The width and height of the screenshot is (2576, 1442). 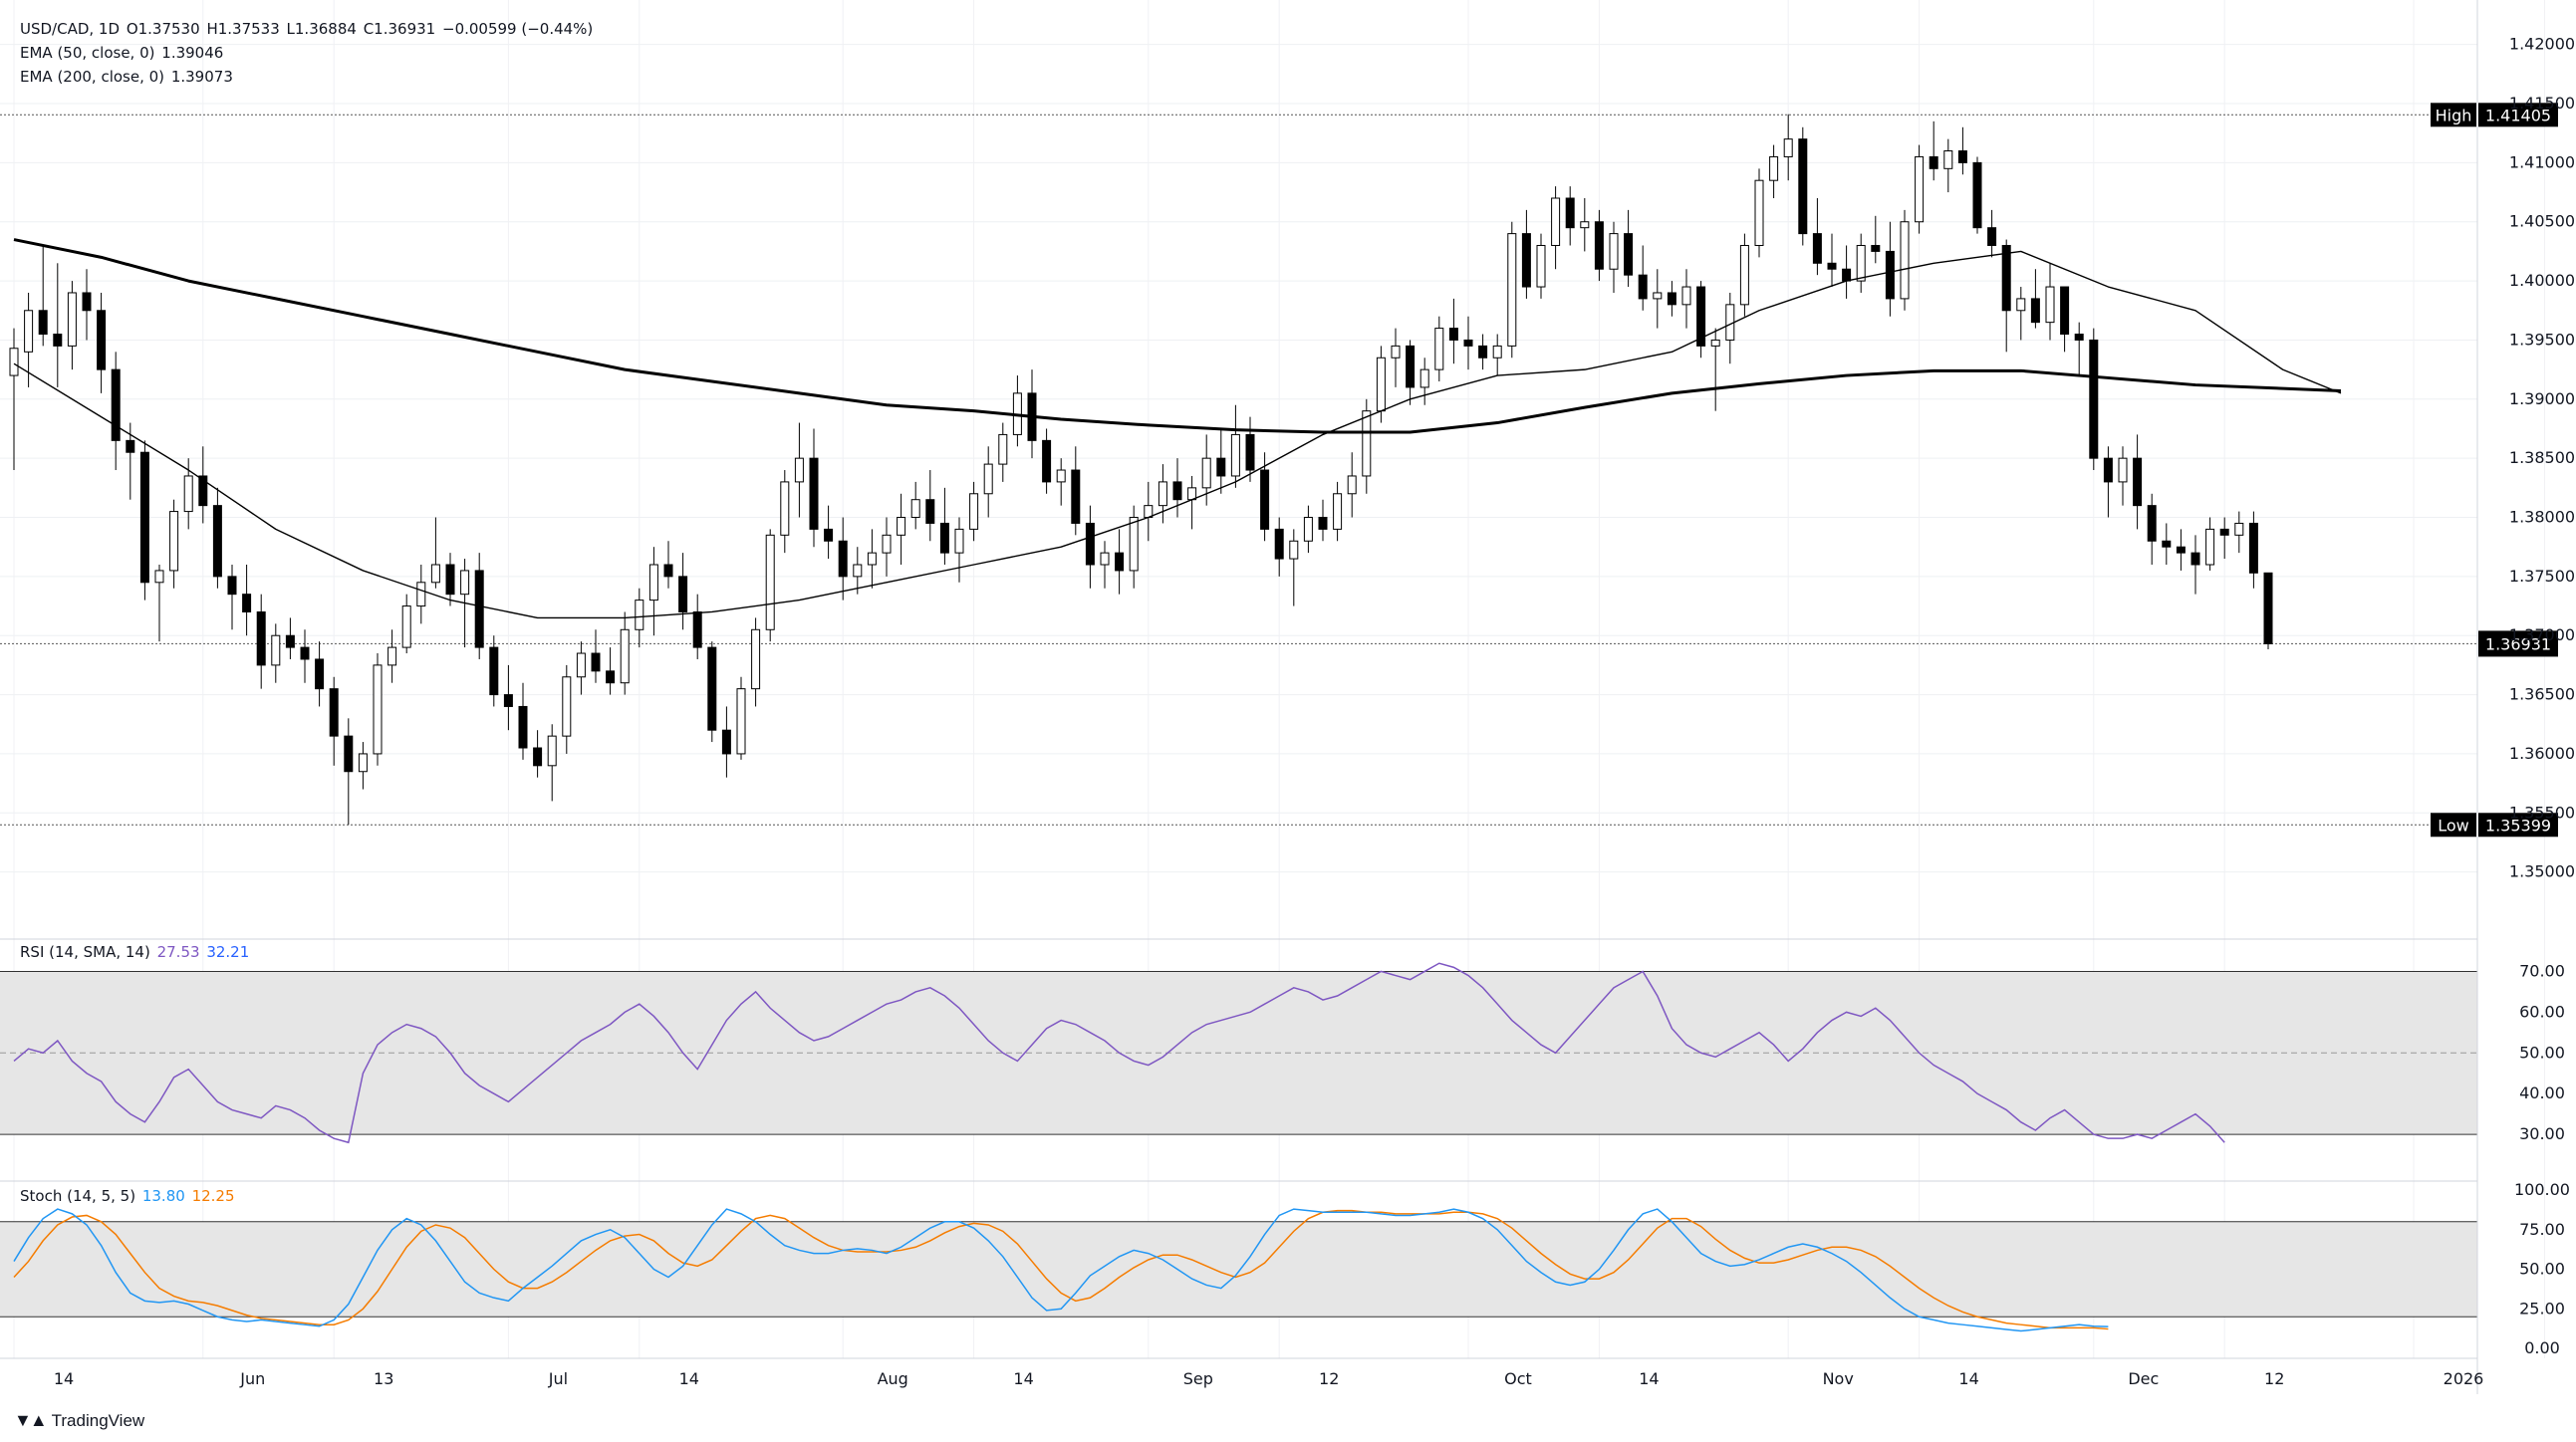 What do you see at coordinates (2542, 221) in the screenshot?
I see `price-tick-label: 1.40500` at bounding box center [2542, 221].